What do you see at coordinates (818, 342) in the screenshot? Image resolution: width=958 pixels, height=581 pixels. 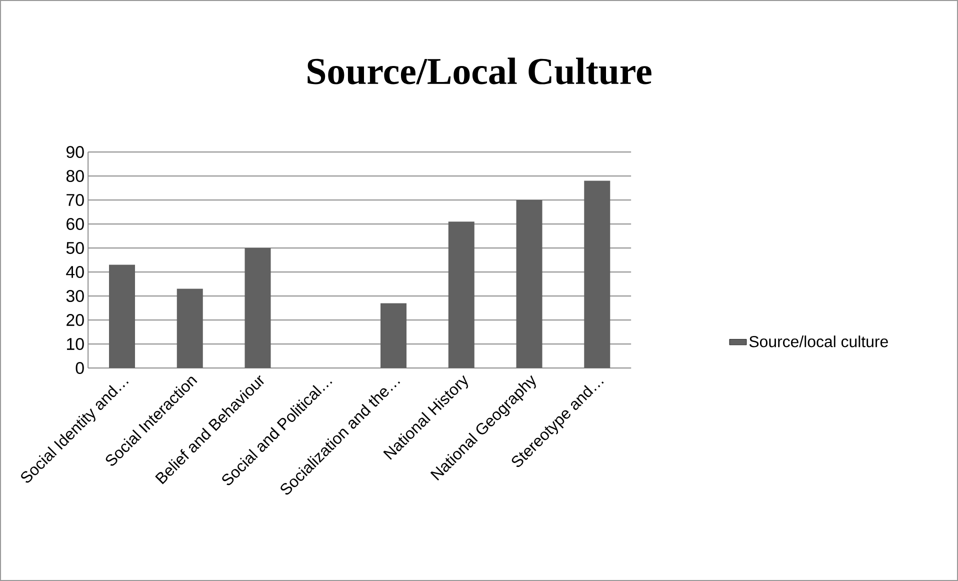 I see `legend-label: Source/local culture` at bounding box center [818, 342].